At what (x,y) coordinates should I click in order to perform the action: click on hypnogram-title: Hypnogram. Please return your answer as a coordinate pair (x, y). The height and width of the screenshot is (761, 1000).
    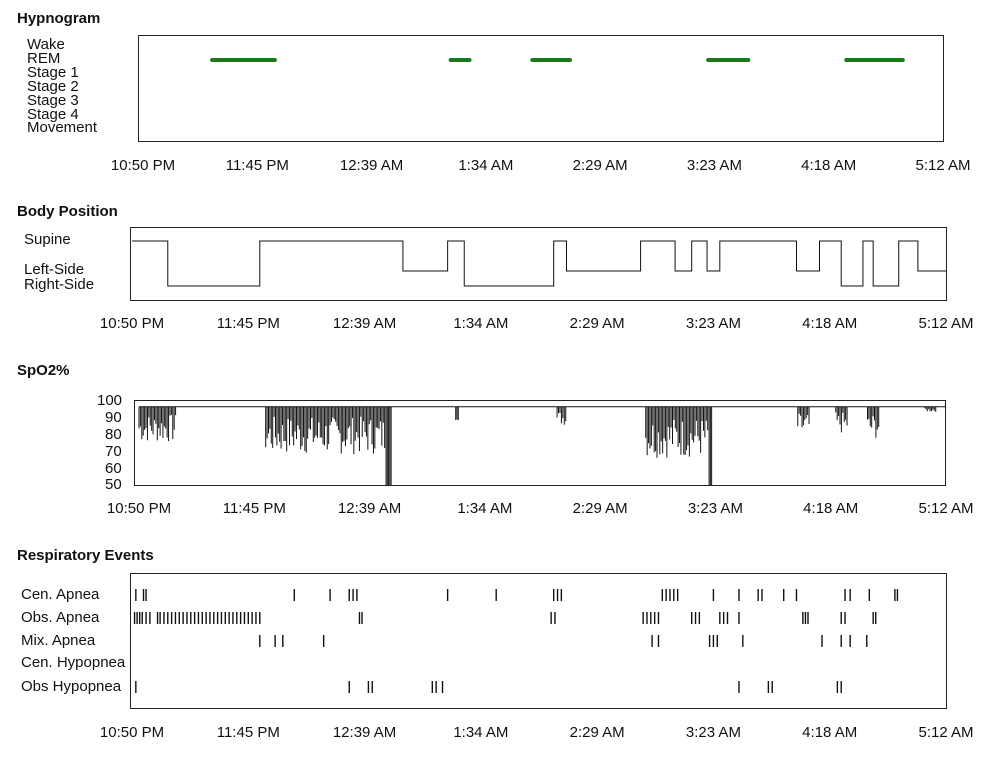
    Looking at the image, I should click on (59, 18).